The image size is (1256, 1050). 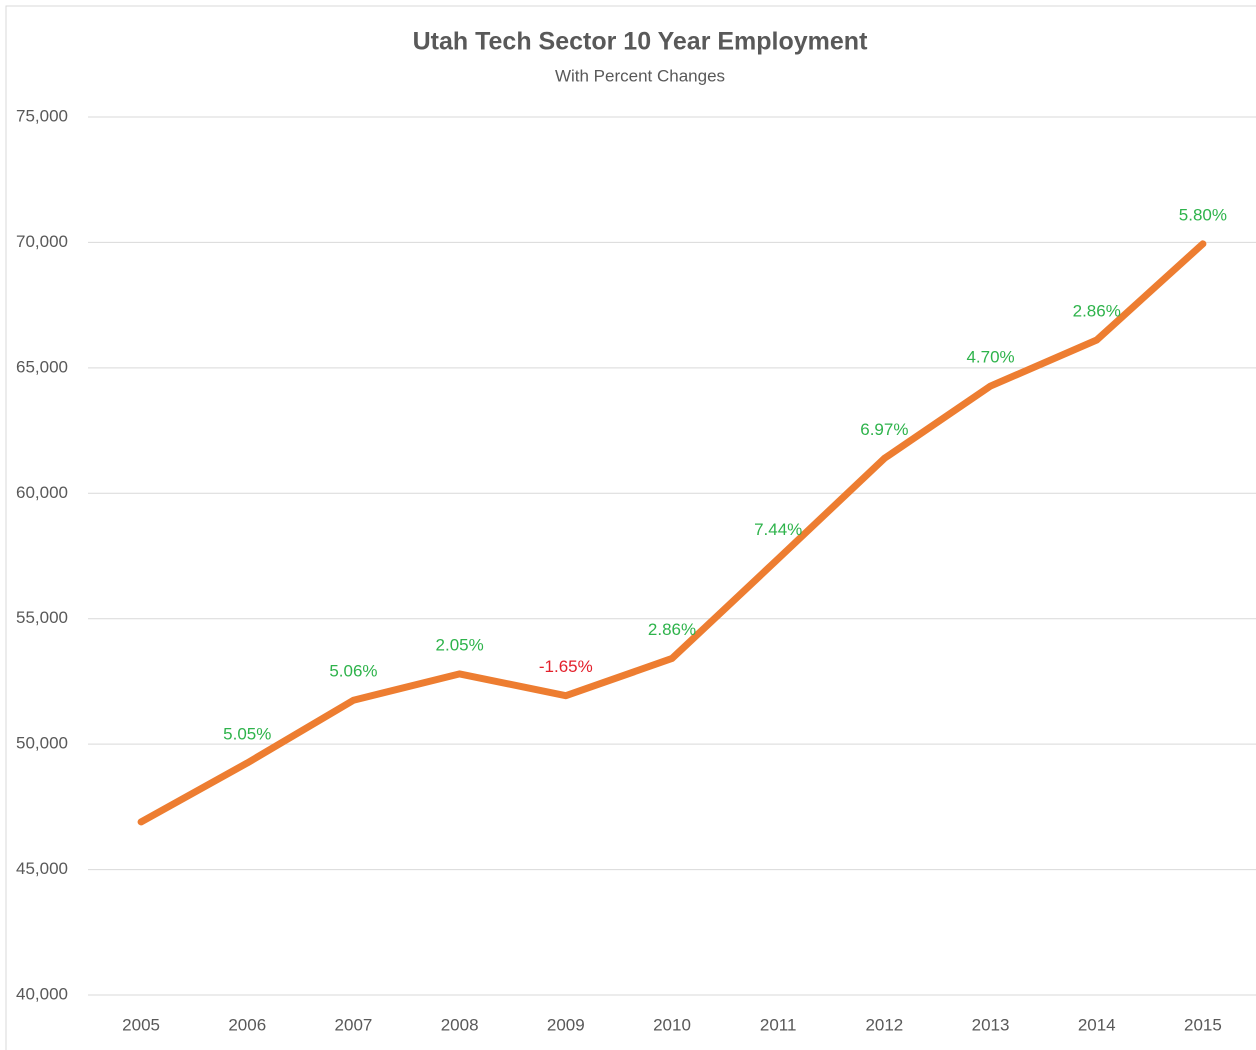 What do you see at coordinates (247, 1024) in the screenshot?
I see `x-tick-label: 2006` at bounding box center [247, 1024].